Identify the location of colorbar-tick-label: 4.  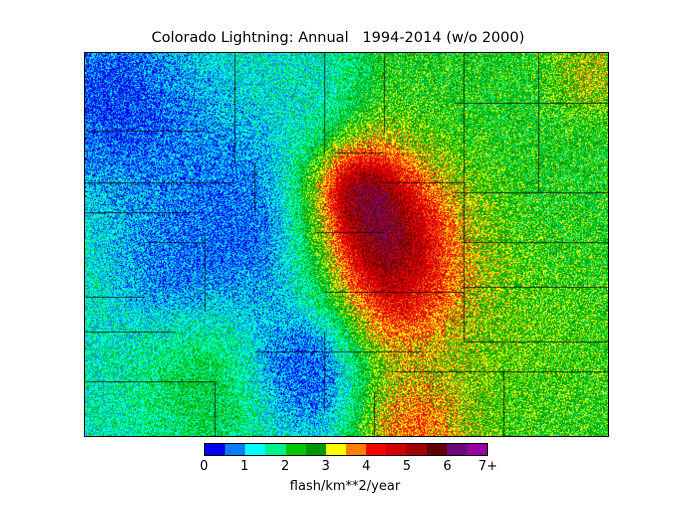
(366, 466).